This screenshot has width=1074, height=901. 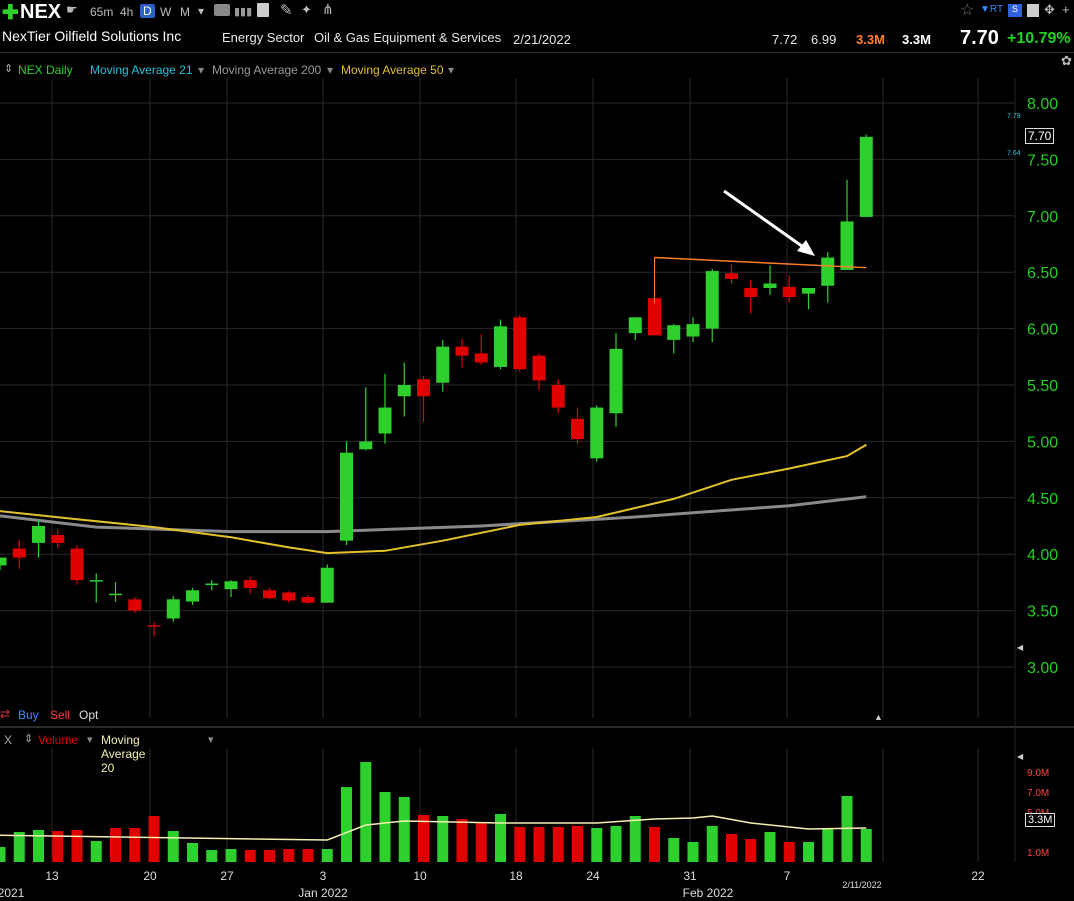 What do you see at coordinates (72, 9) in the screenshot?
I see `link-icon: ☛` at bounding box center [72, 9].